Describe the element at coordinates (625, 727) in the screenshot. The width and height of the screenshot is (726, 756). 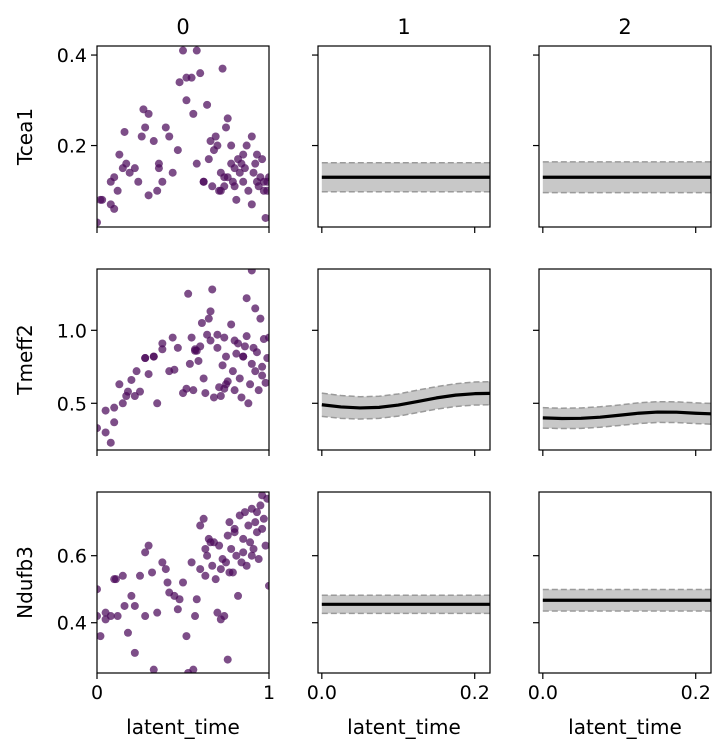
I see `x-axis-label: latent_time` at that location.